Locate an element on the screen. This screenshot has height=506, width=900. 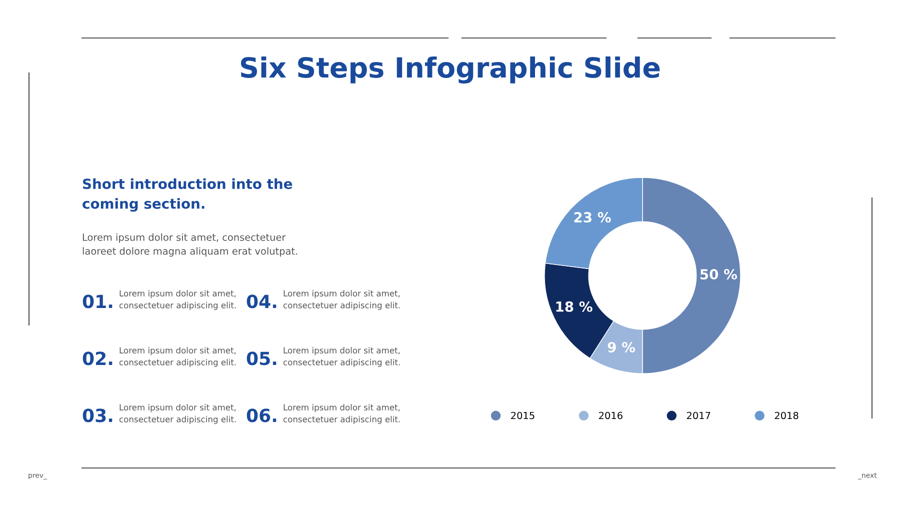
text: Lorem ipsum dolor sit amet, consectetuer laoreet dolore magna aliquam erat volutpat. is located at coordinates (190, 245).